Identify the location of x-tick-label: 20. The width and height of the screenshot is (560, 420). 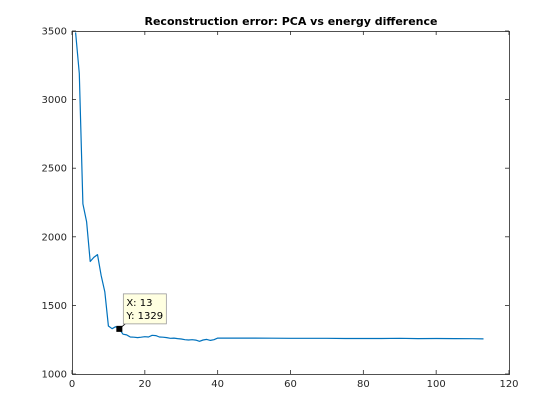
(144, 384).